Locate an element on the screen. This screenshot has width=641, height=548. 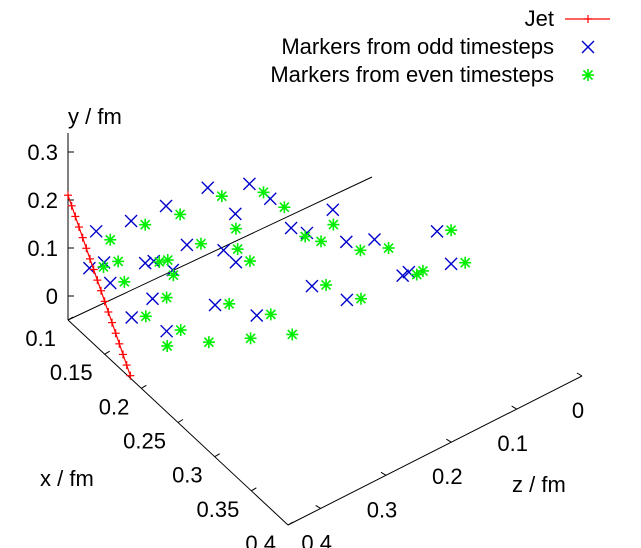
x-tick-label: 0.2 is located at coordinates (114, 406).